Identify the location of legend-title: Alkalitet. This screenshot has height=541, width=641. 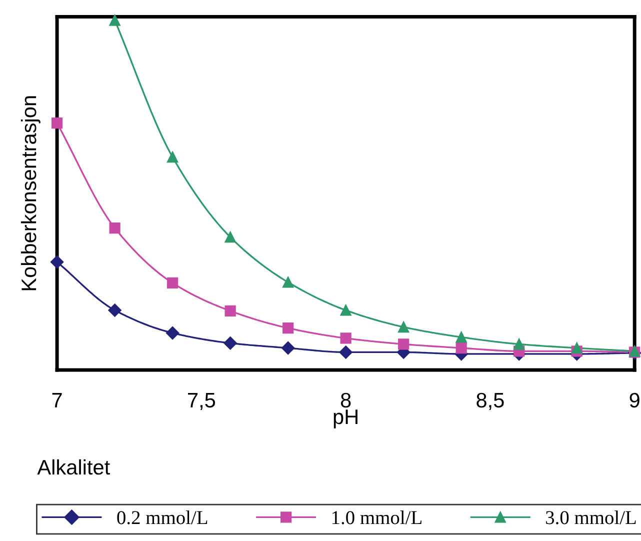
(73, 467).